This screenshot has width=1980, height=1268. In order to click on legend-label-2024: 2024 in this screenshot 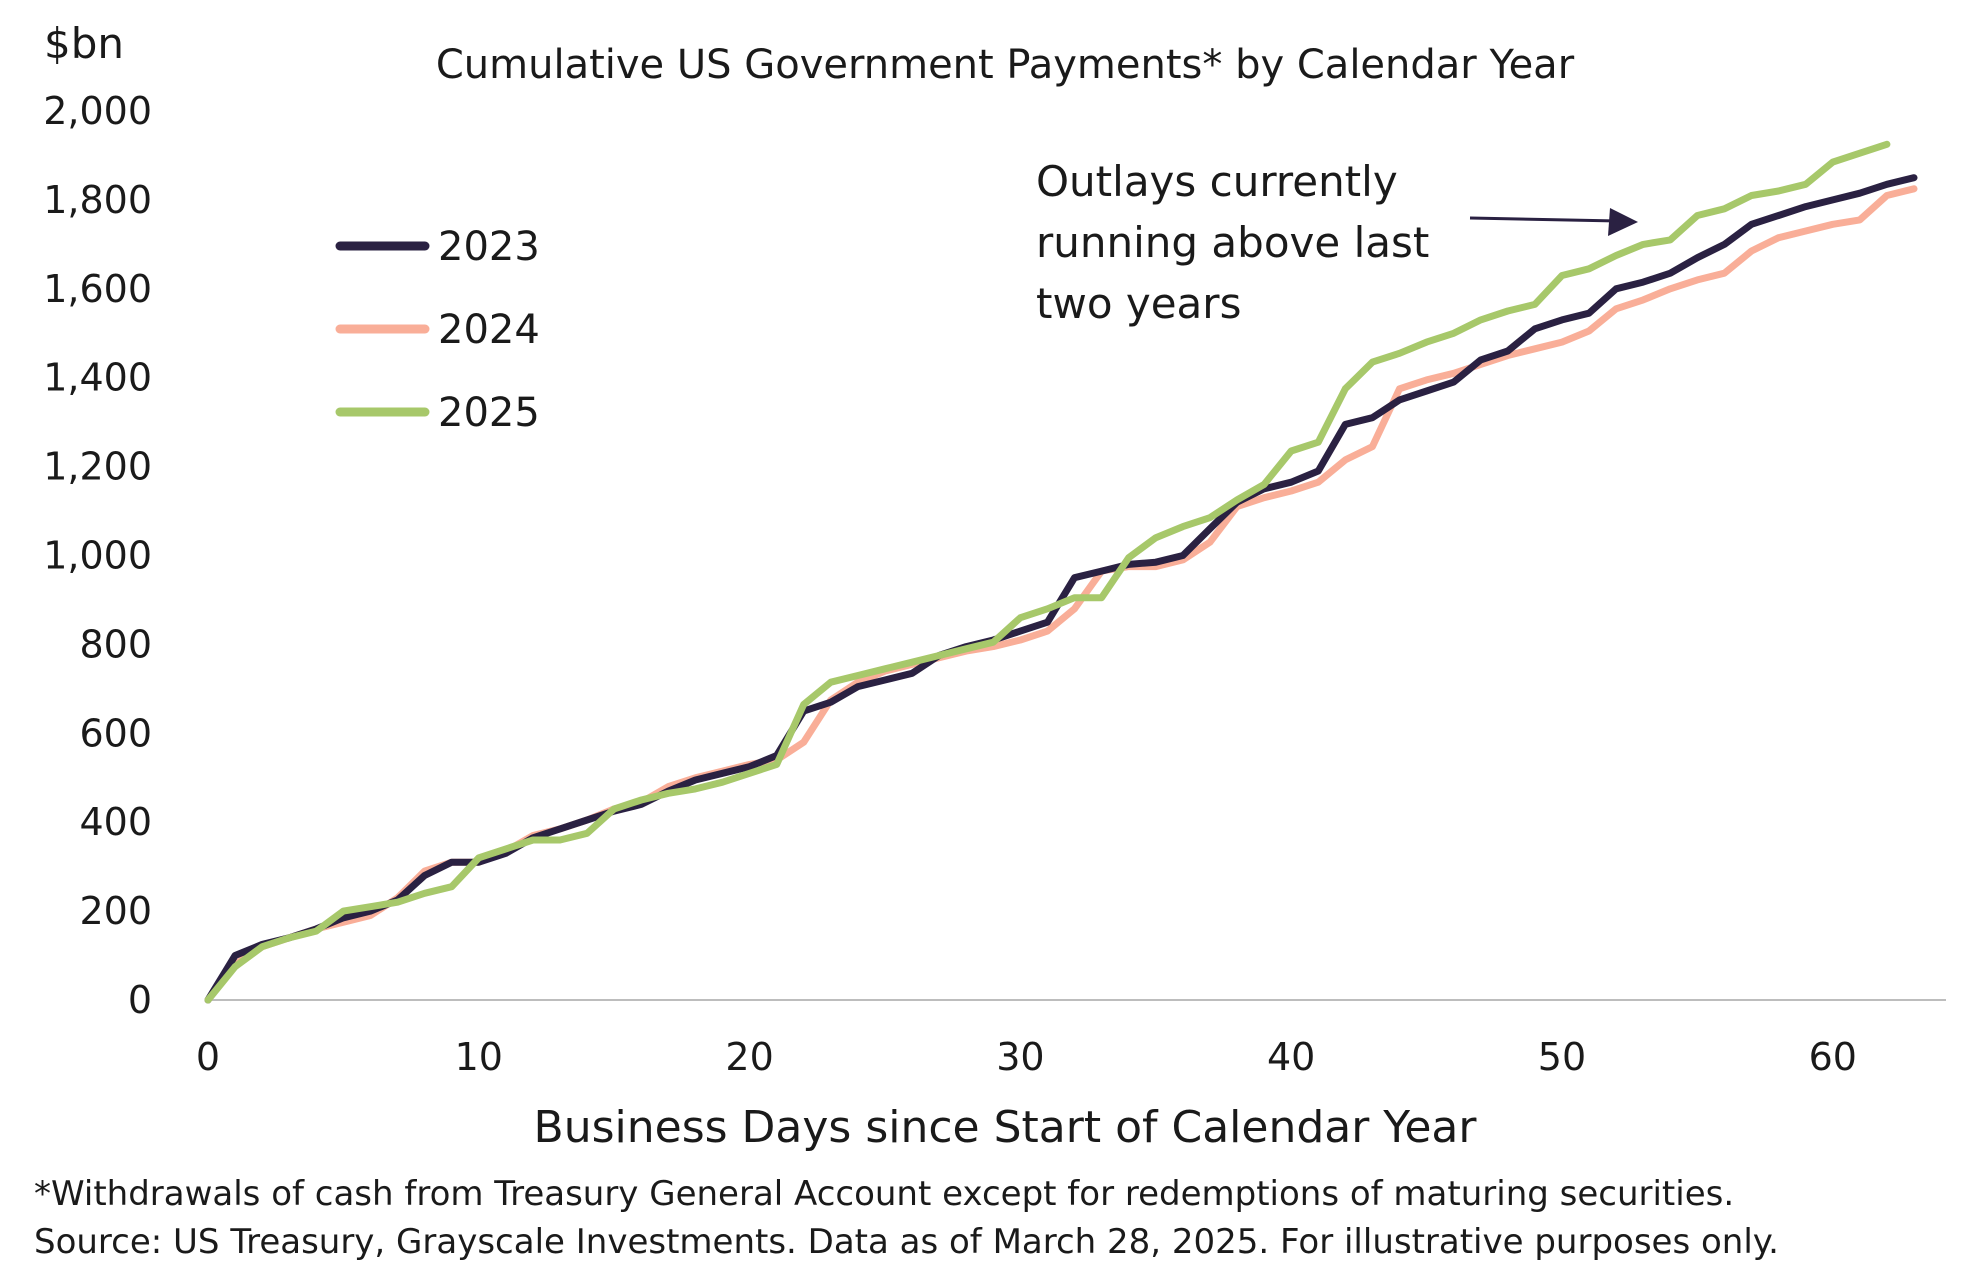, I will do `click(489, 330)`.